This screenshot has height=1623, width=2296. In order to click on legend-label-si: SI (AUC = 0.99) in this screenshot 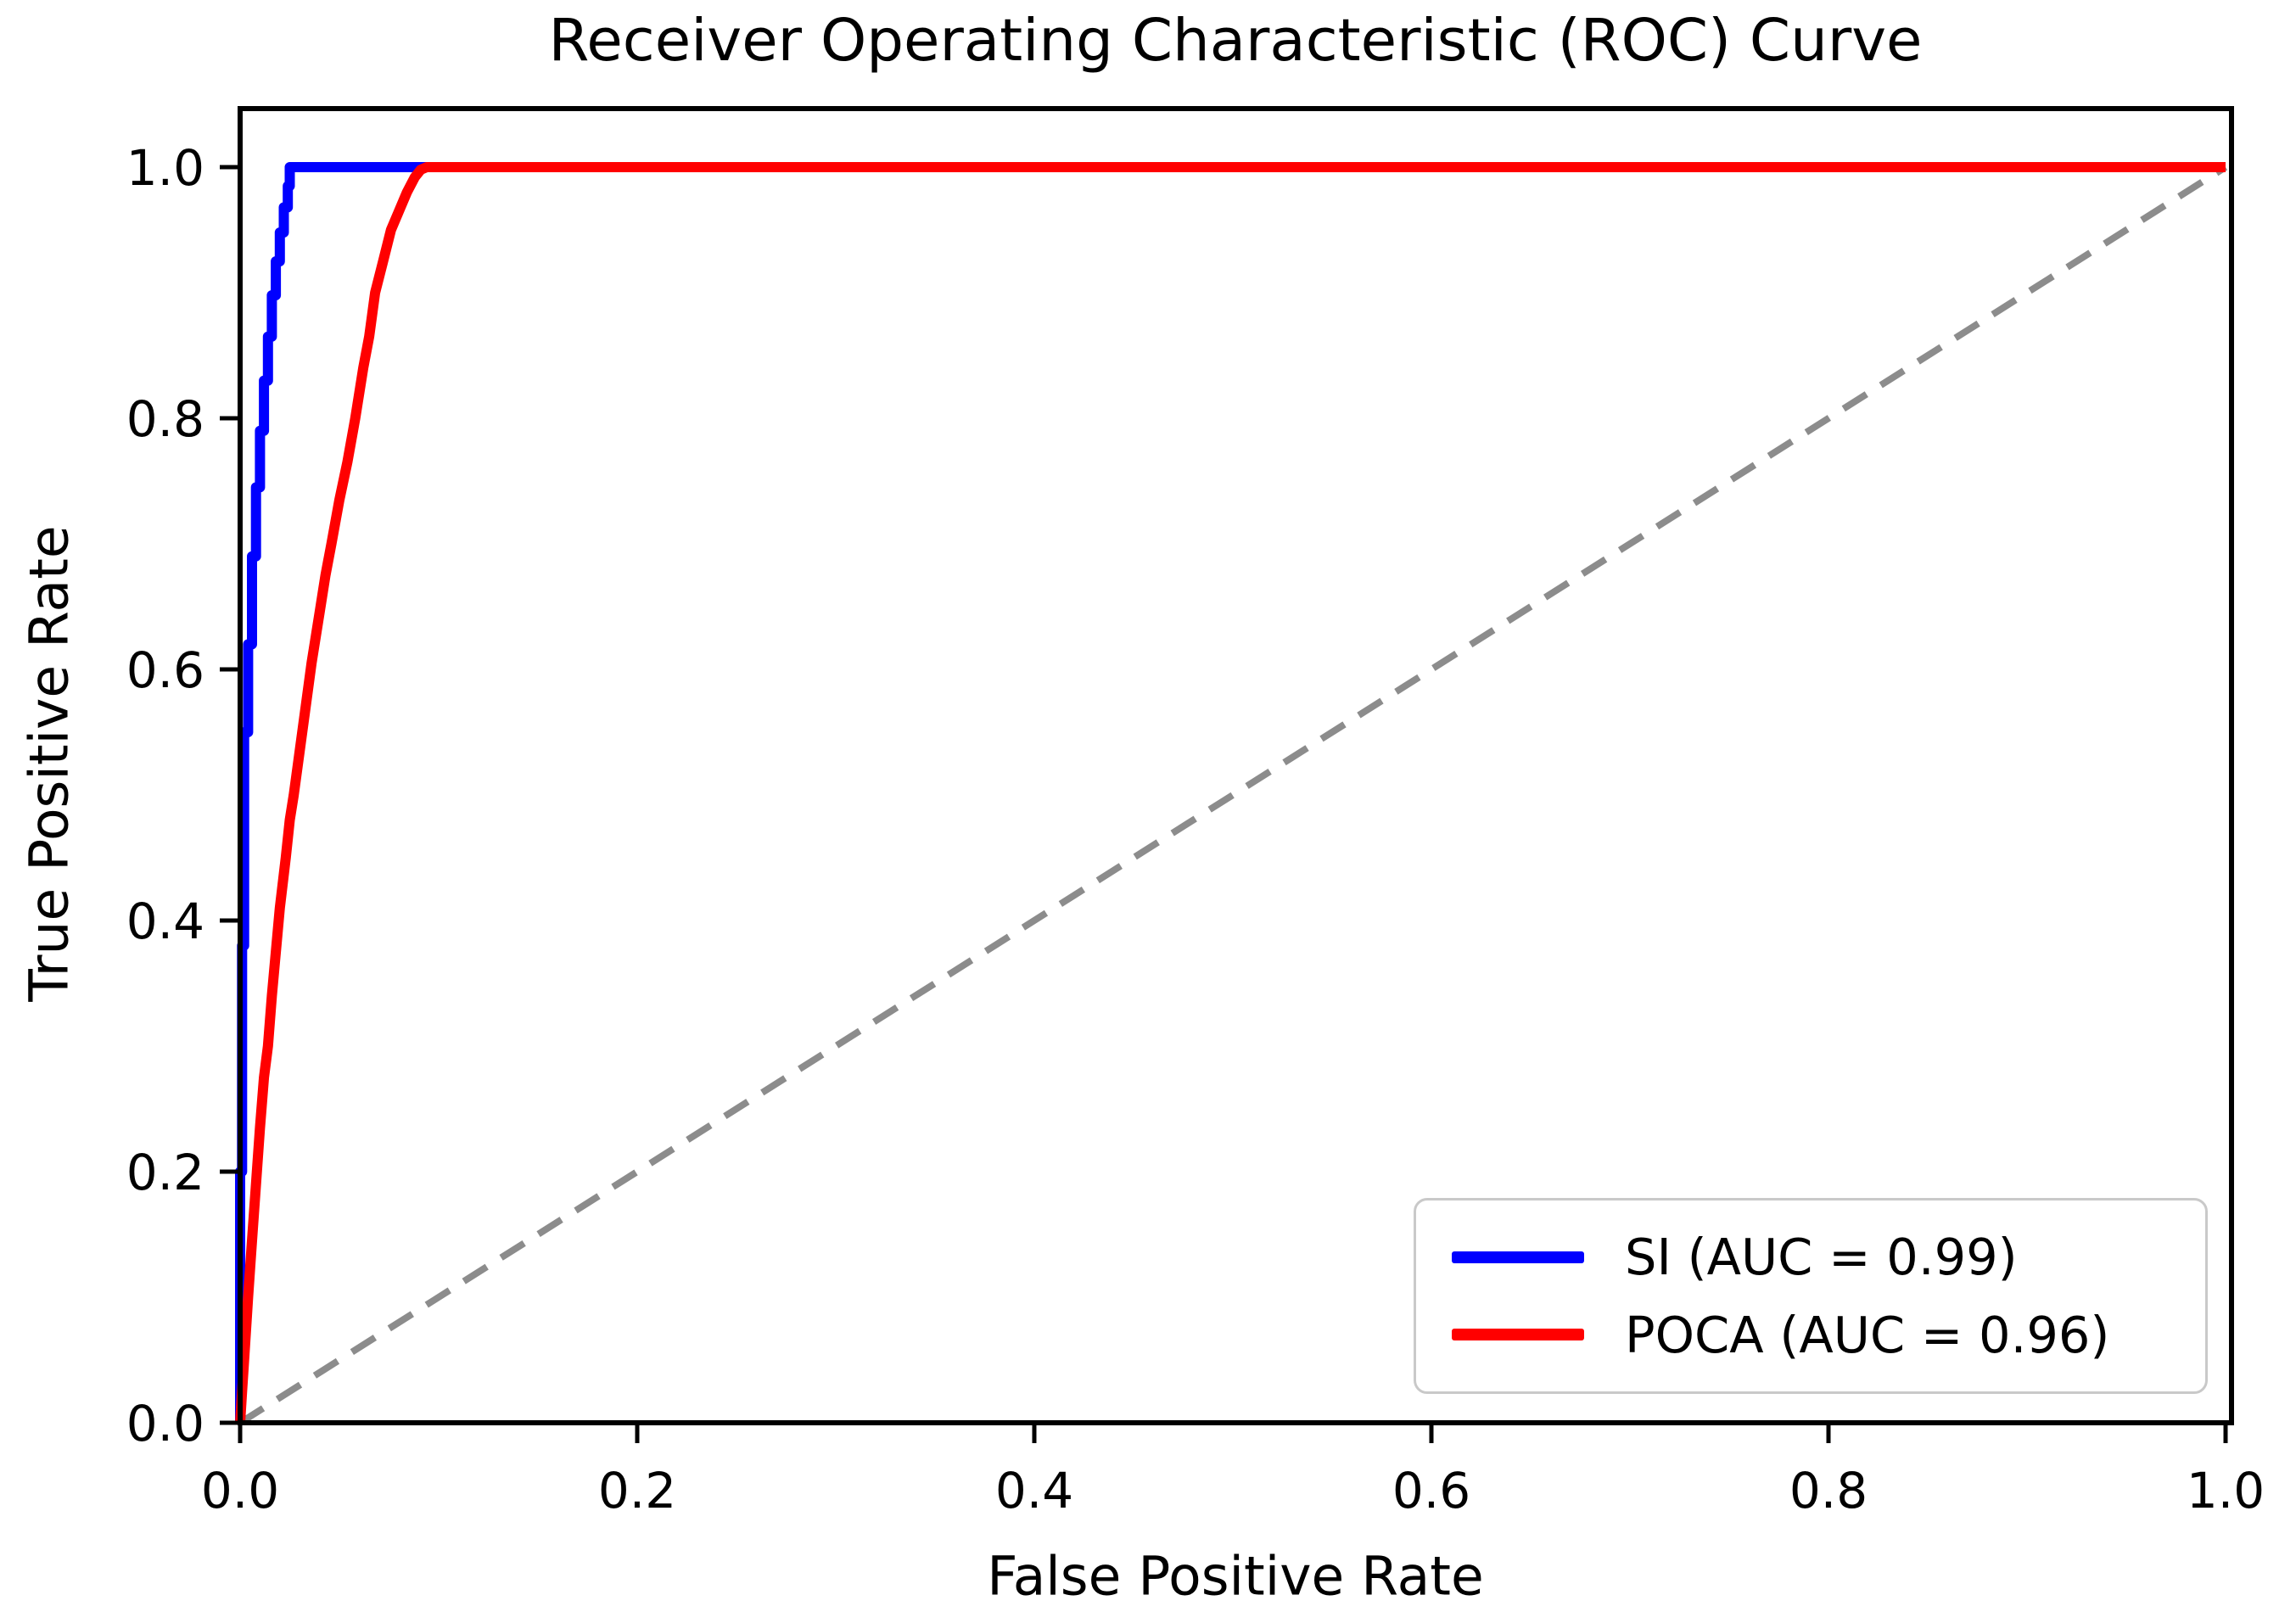, I will do `click(1822, 1257)`.